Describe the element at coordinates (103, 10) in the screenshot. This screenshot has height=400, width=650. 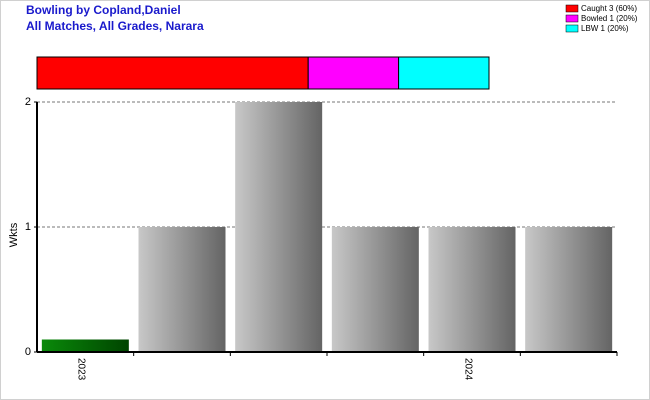
I see `chart-title: Bowling by Copland,Daniel` at that location.